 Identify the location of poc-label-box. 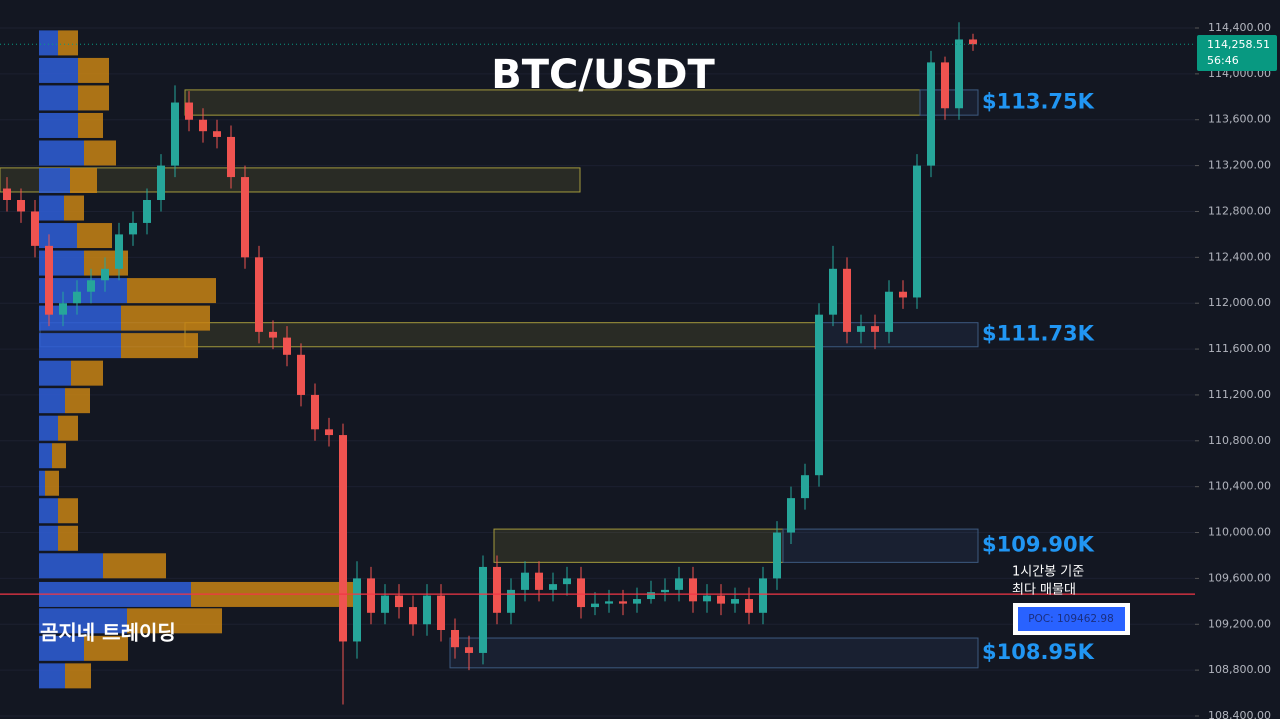
(1071, 619).